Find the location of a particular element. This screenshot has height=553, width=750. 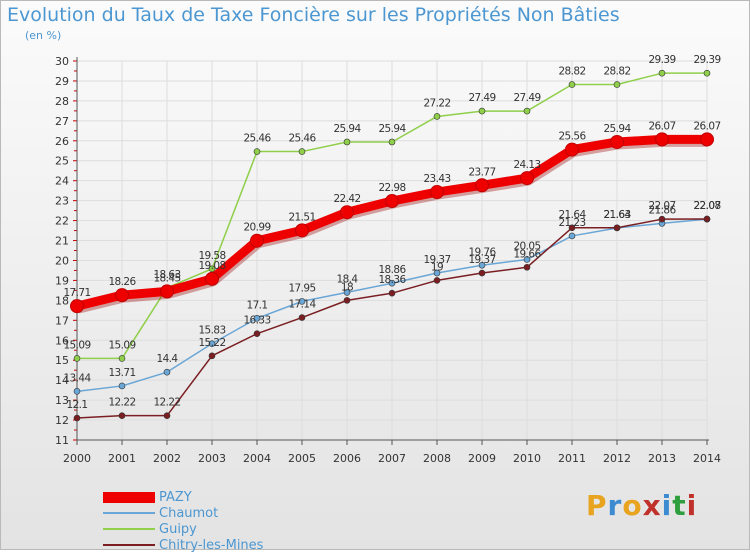

data-label: 20.05 is located at coordinates (526, 246).